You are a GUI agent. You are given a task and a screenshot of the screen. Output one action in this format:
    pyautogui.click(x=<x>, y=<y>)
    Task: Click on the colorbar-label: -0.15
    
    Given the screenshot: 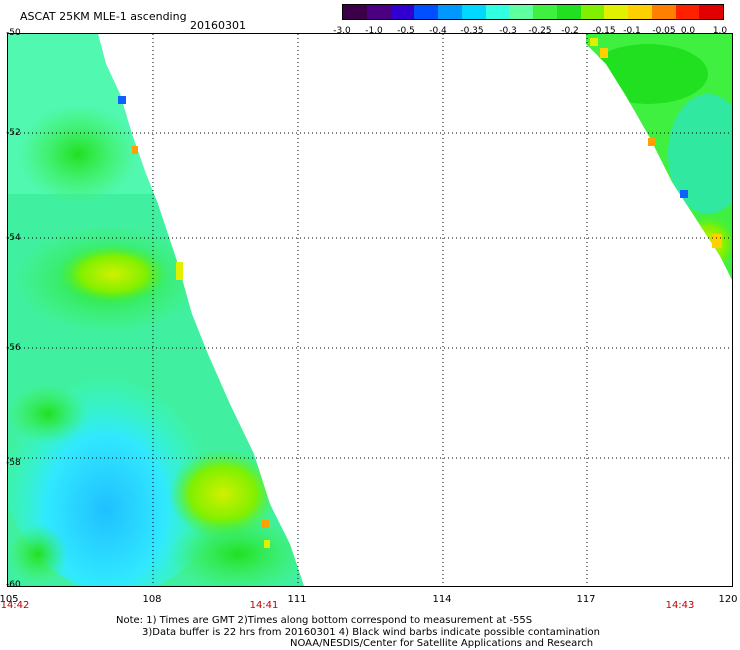 What is the action you would take?
    pyautogui.click(x=604, y=31)
    